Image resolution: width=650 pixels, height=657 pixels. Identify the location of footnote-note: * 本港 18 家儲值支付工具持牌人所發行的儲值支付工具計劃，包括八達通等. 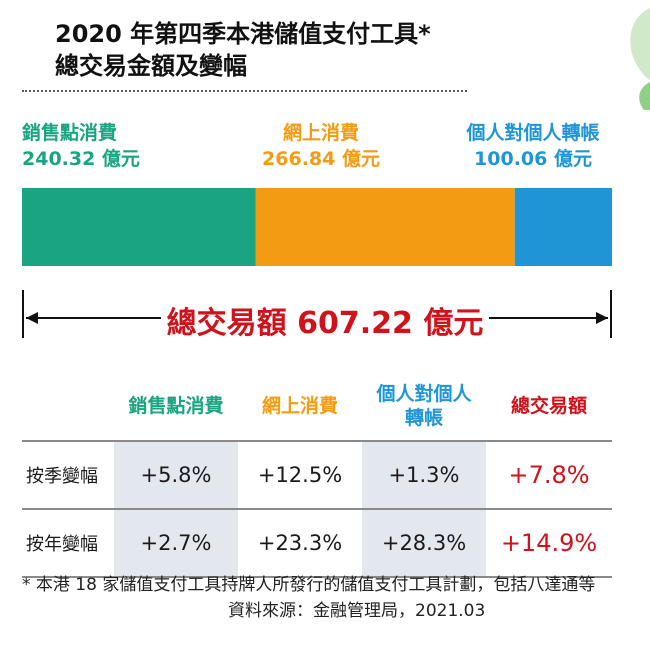
(309, 585).